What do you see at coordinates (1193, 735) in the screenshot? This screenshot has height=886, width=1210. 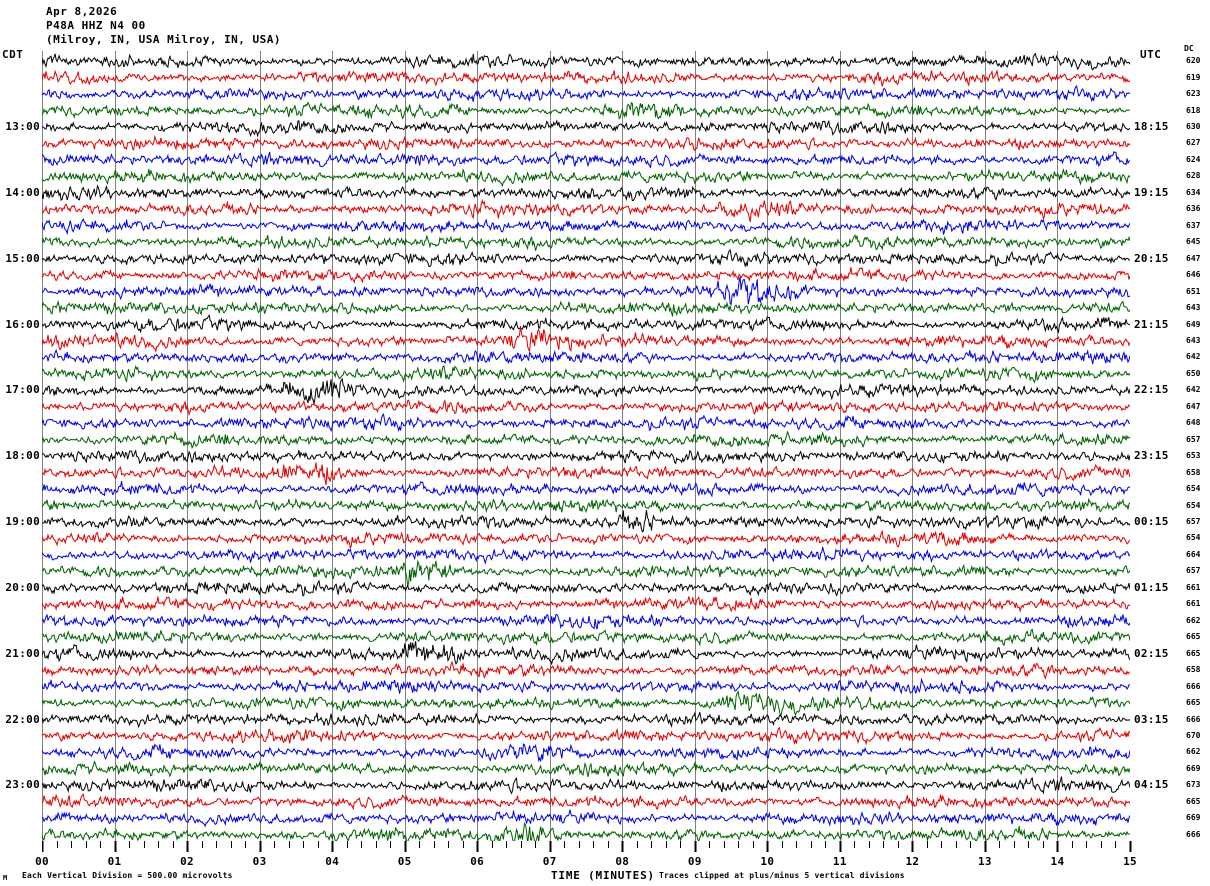 I see `dc-value: 670` at bounding box center [1193, 735].